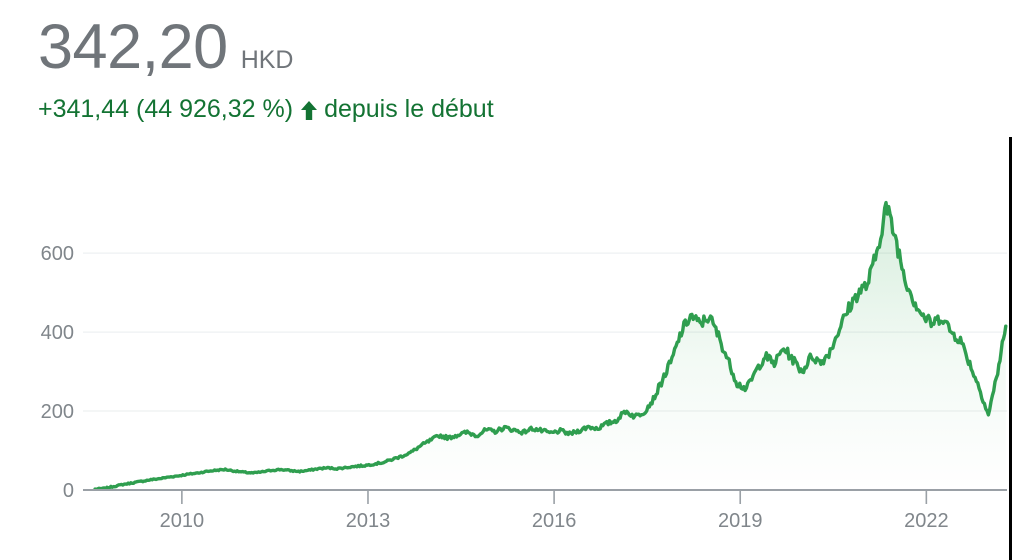  I want to click on price-row: 342,20 HKD, so click(518, 47).